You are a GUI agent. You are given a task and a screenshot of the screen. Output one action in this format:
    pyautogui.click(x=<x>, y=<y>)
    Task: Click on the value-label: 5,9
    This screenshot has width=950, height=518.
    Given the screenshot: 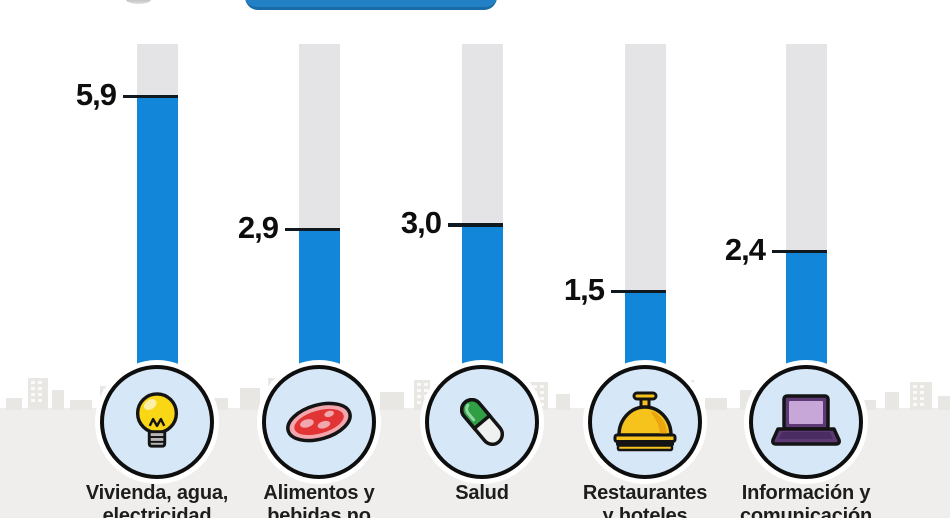 What is the action you would take?
    pyautogui.click(x=96, y=94)
    